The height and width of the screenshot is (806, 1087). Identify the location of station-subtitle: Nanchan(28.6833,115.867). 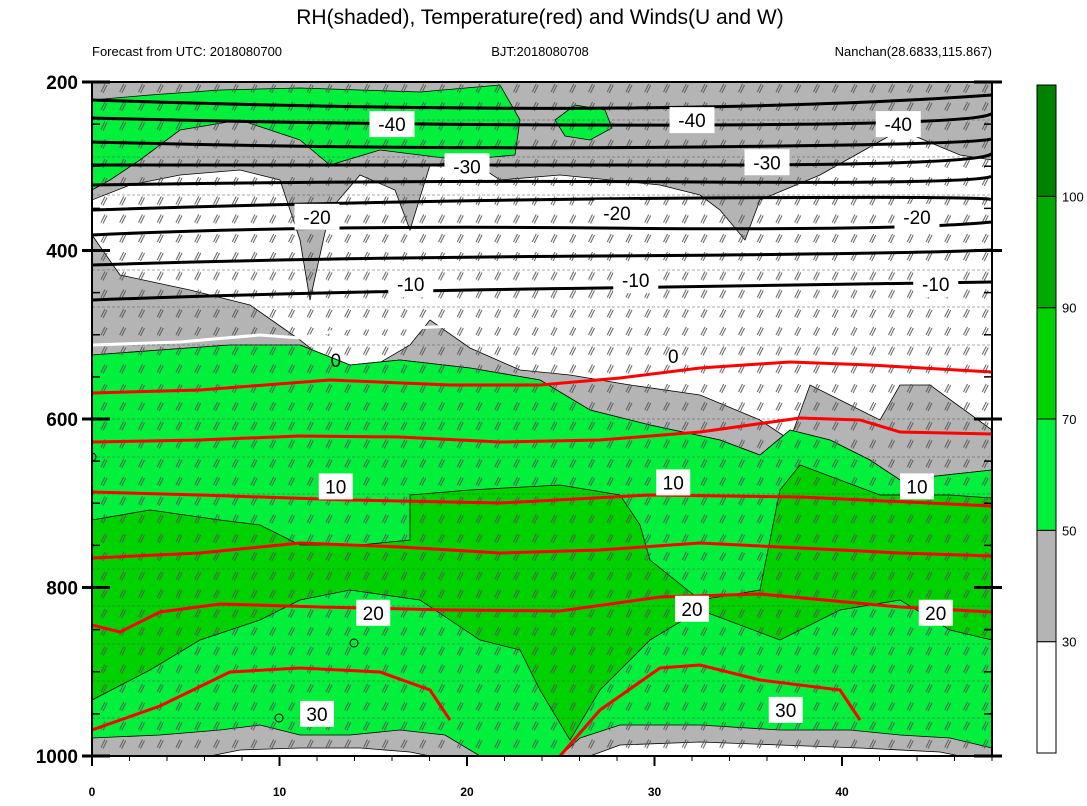
(913, 51).